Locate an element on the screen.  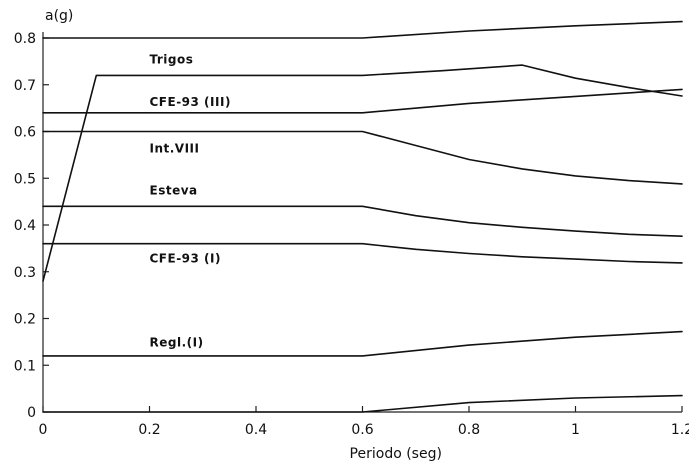
series-label-trigos: Trigos is located at coordinates (172, 60).